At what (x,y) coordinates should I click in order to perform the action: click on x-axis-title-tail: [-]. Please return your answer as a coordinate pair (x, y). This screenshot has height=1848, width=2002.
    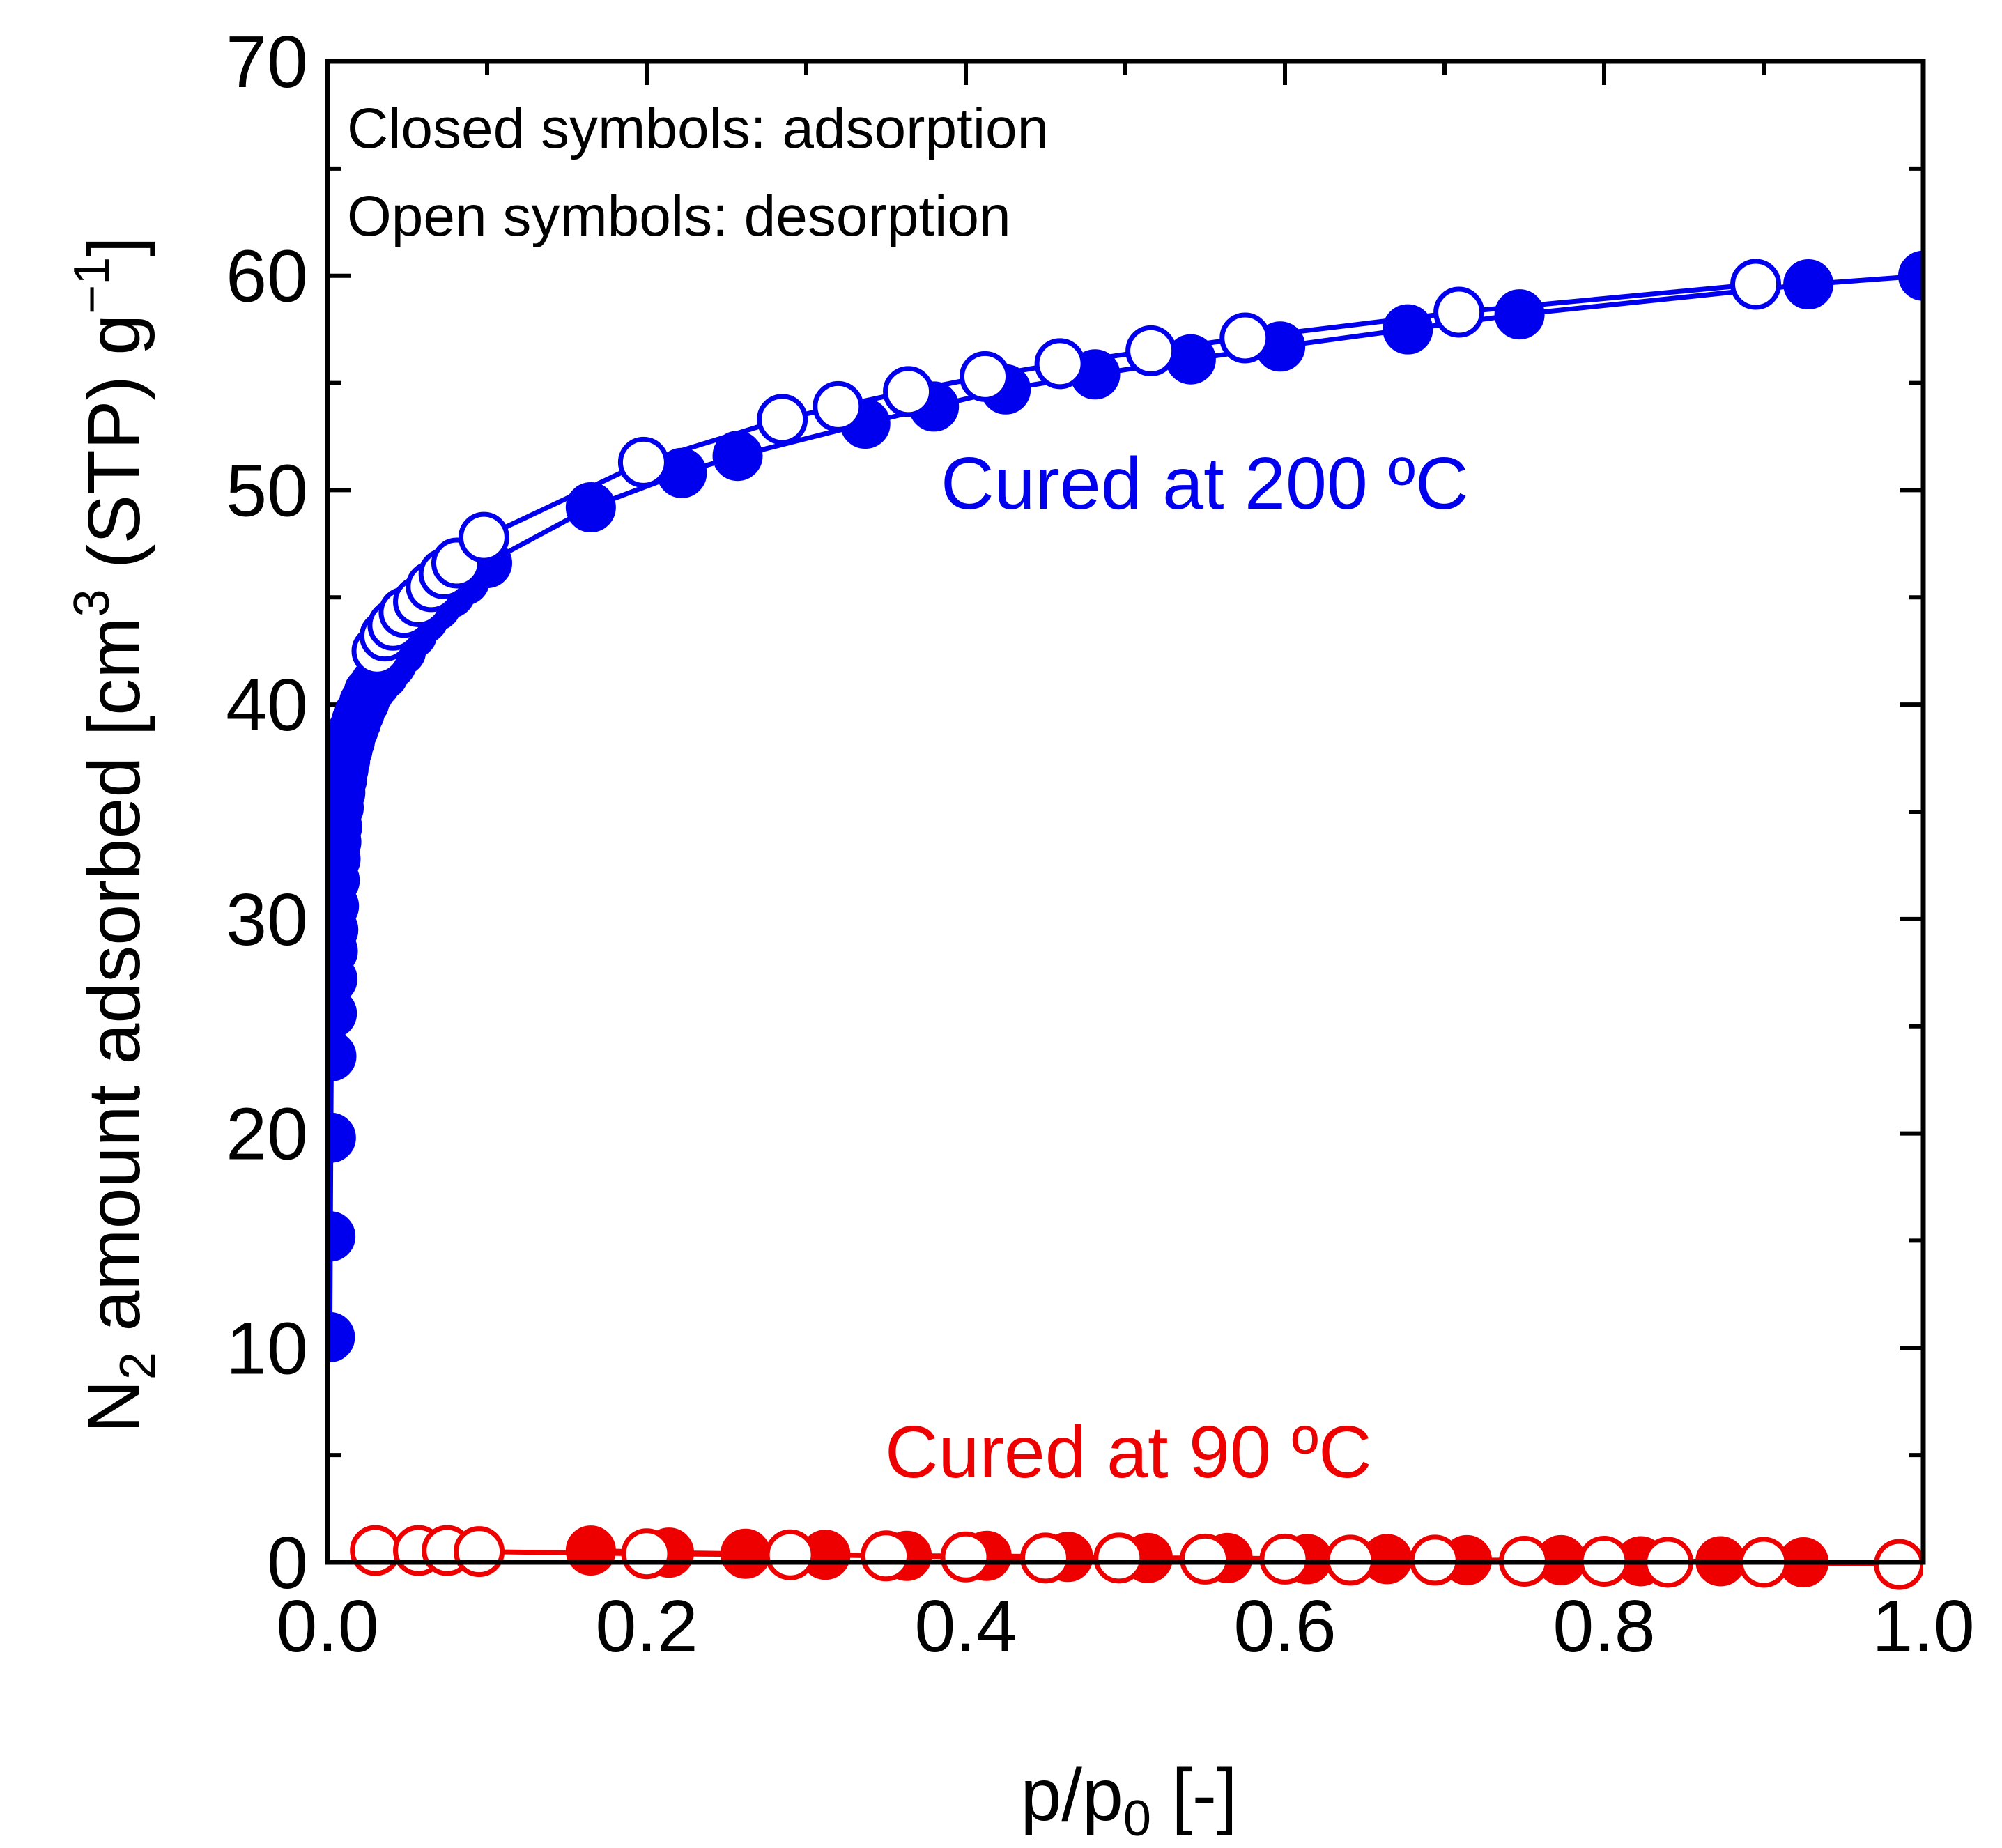
    Looking at the image, I should click on (1194, 1795).